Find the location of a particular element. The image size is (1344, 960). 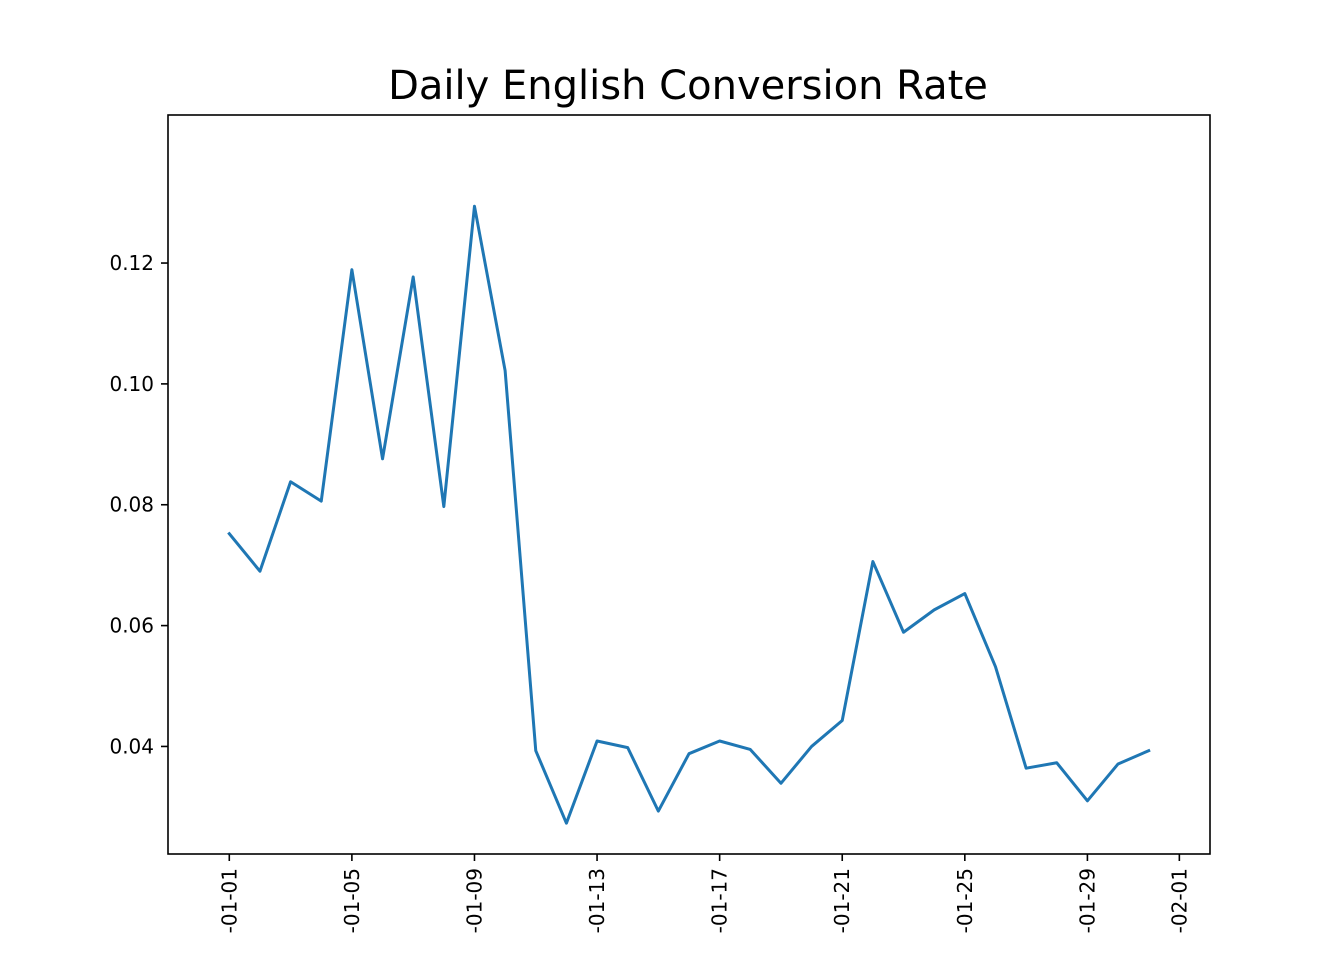

y-tick-label: 0.10 is located at coordinates (131, 384).